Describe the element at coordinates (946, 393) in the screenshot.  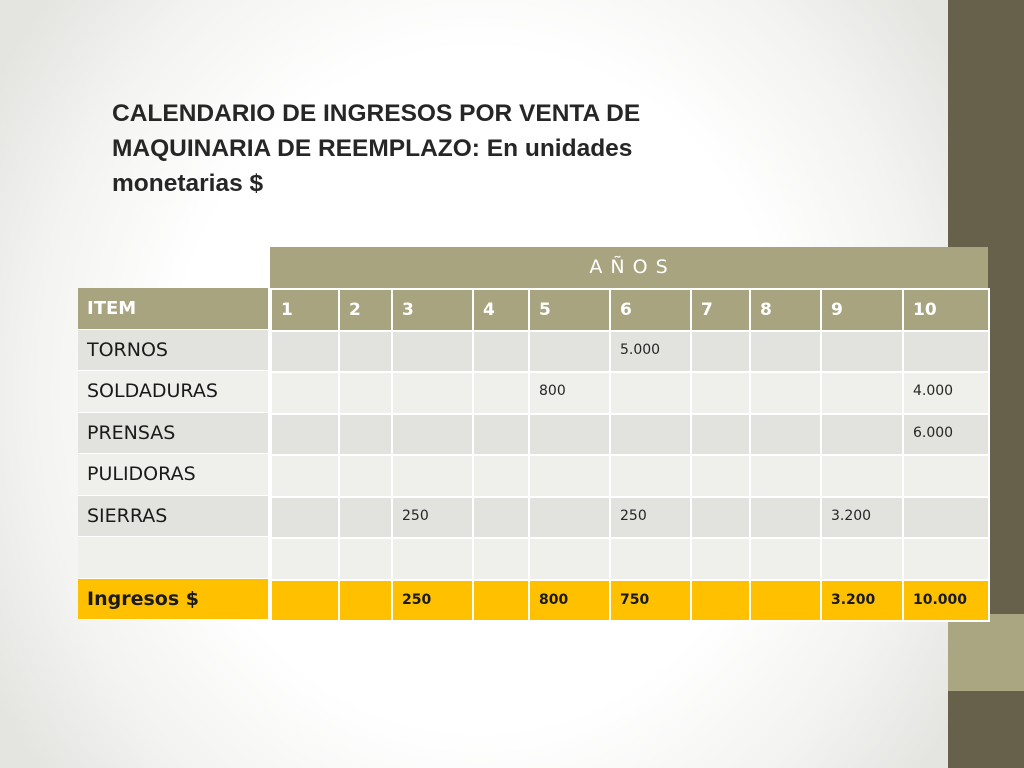
I see `value-cell: 4.000` at that location.